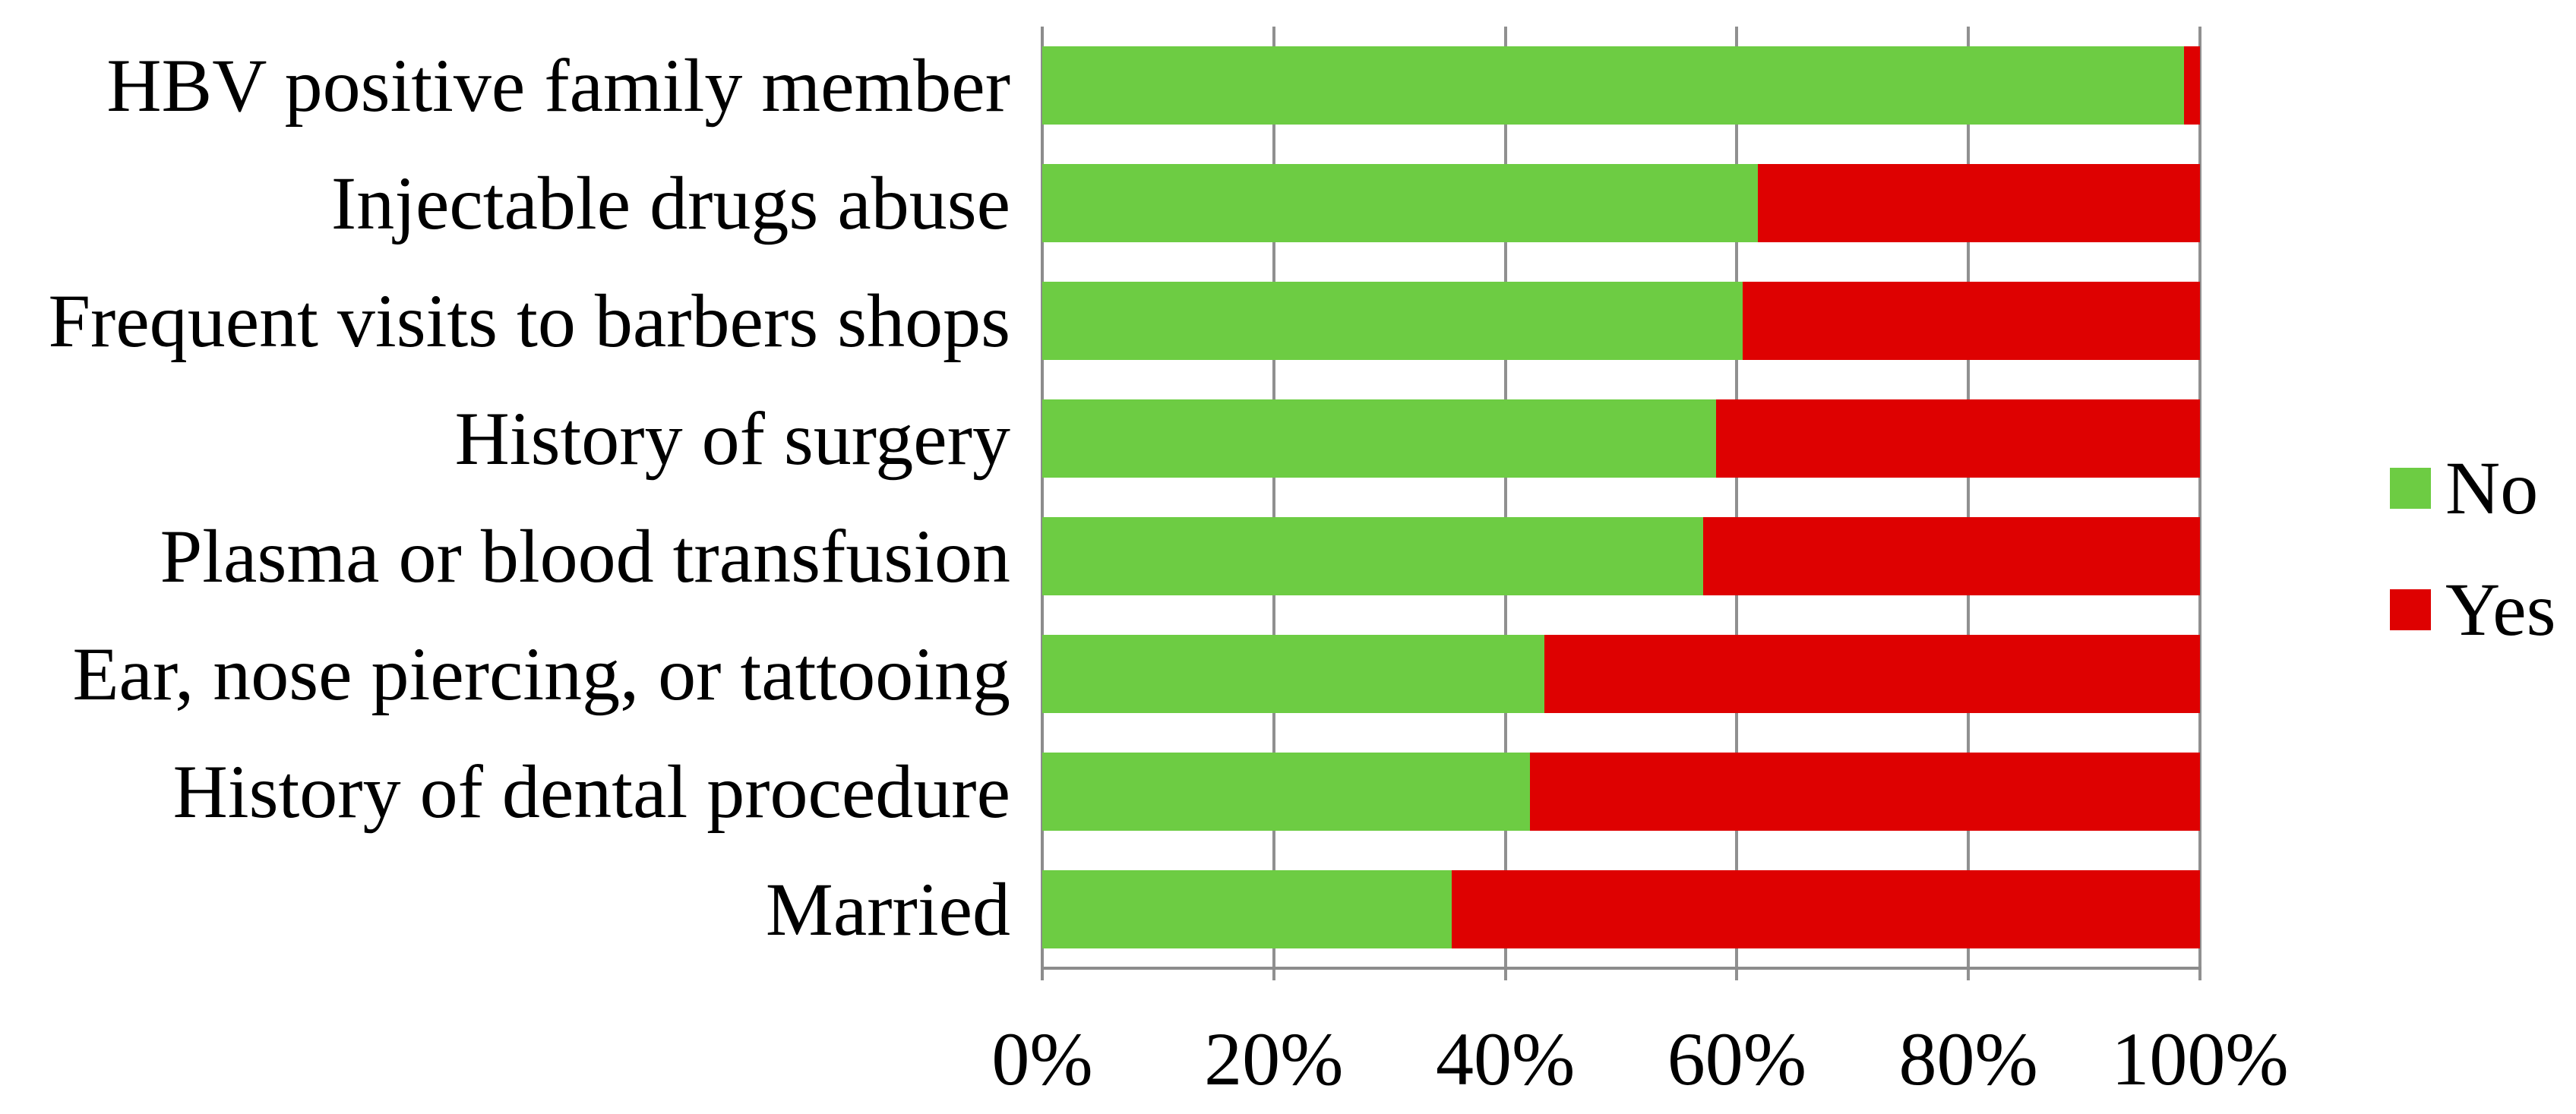 Image resolution: width=2576 pixels, height=1114 pixels. What do you see at coordinates (2410, 488) in the screenshot?
I see `legend-swatch-no` at bounding box center [2410, 488].